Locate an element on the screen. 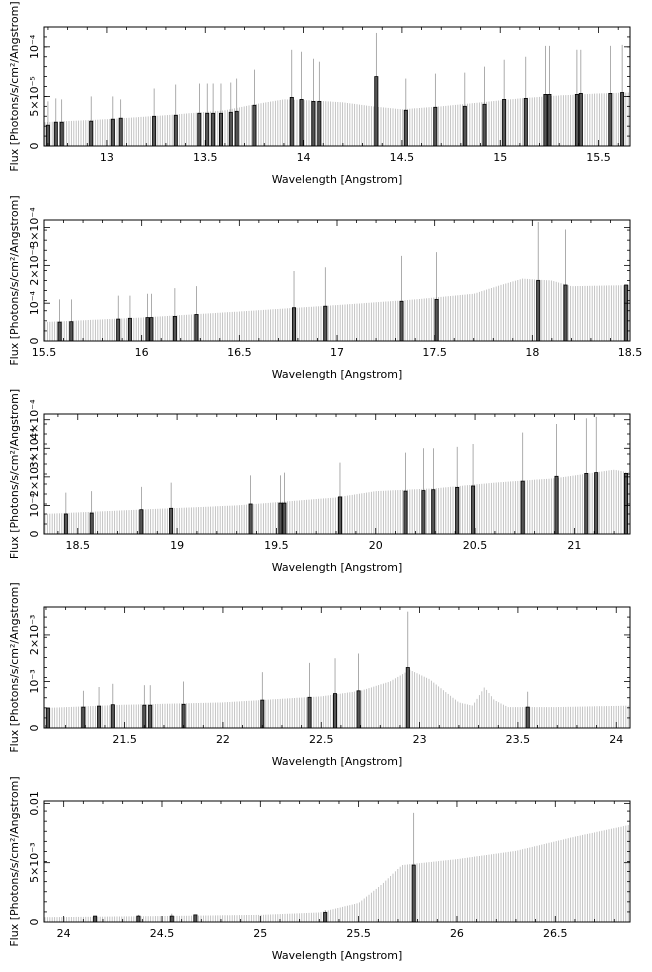  y-tick-label: 0.01 is located at coordinates (34, 803).